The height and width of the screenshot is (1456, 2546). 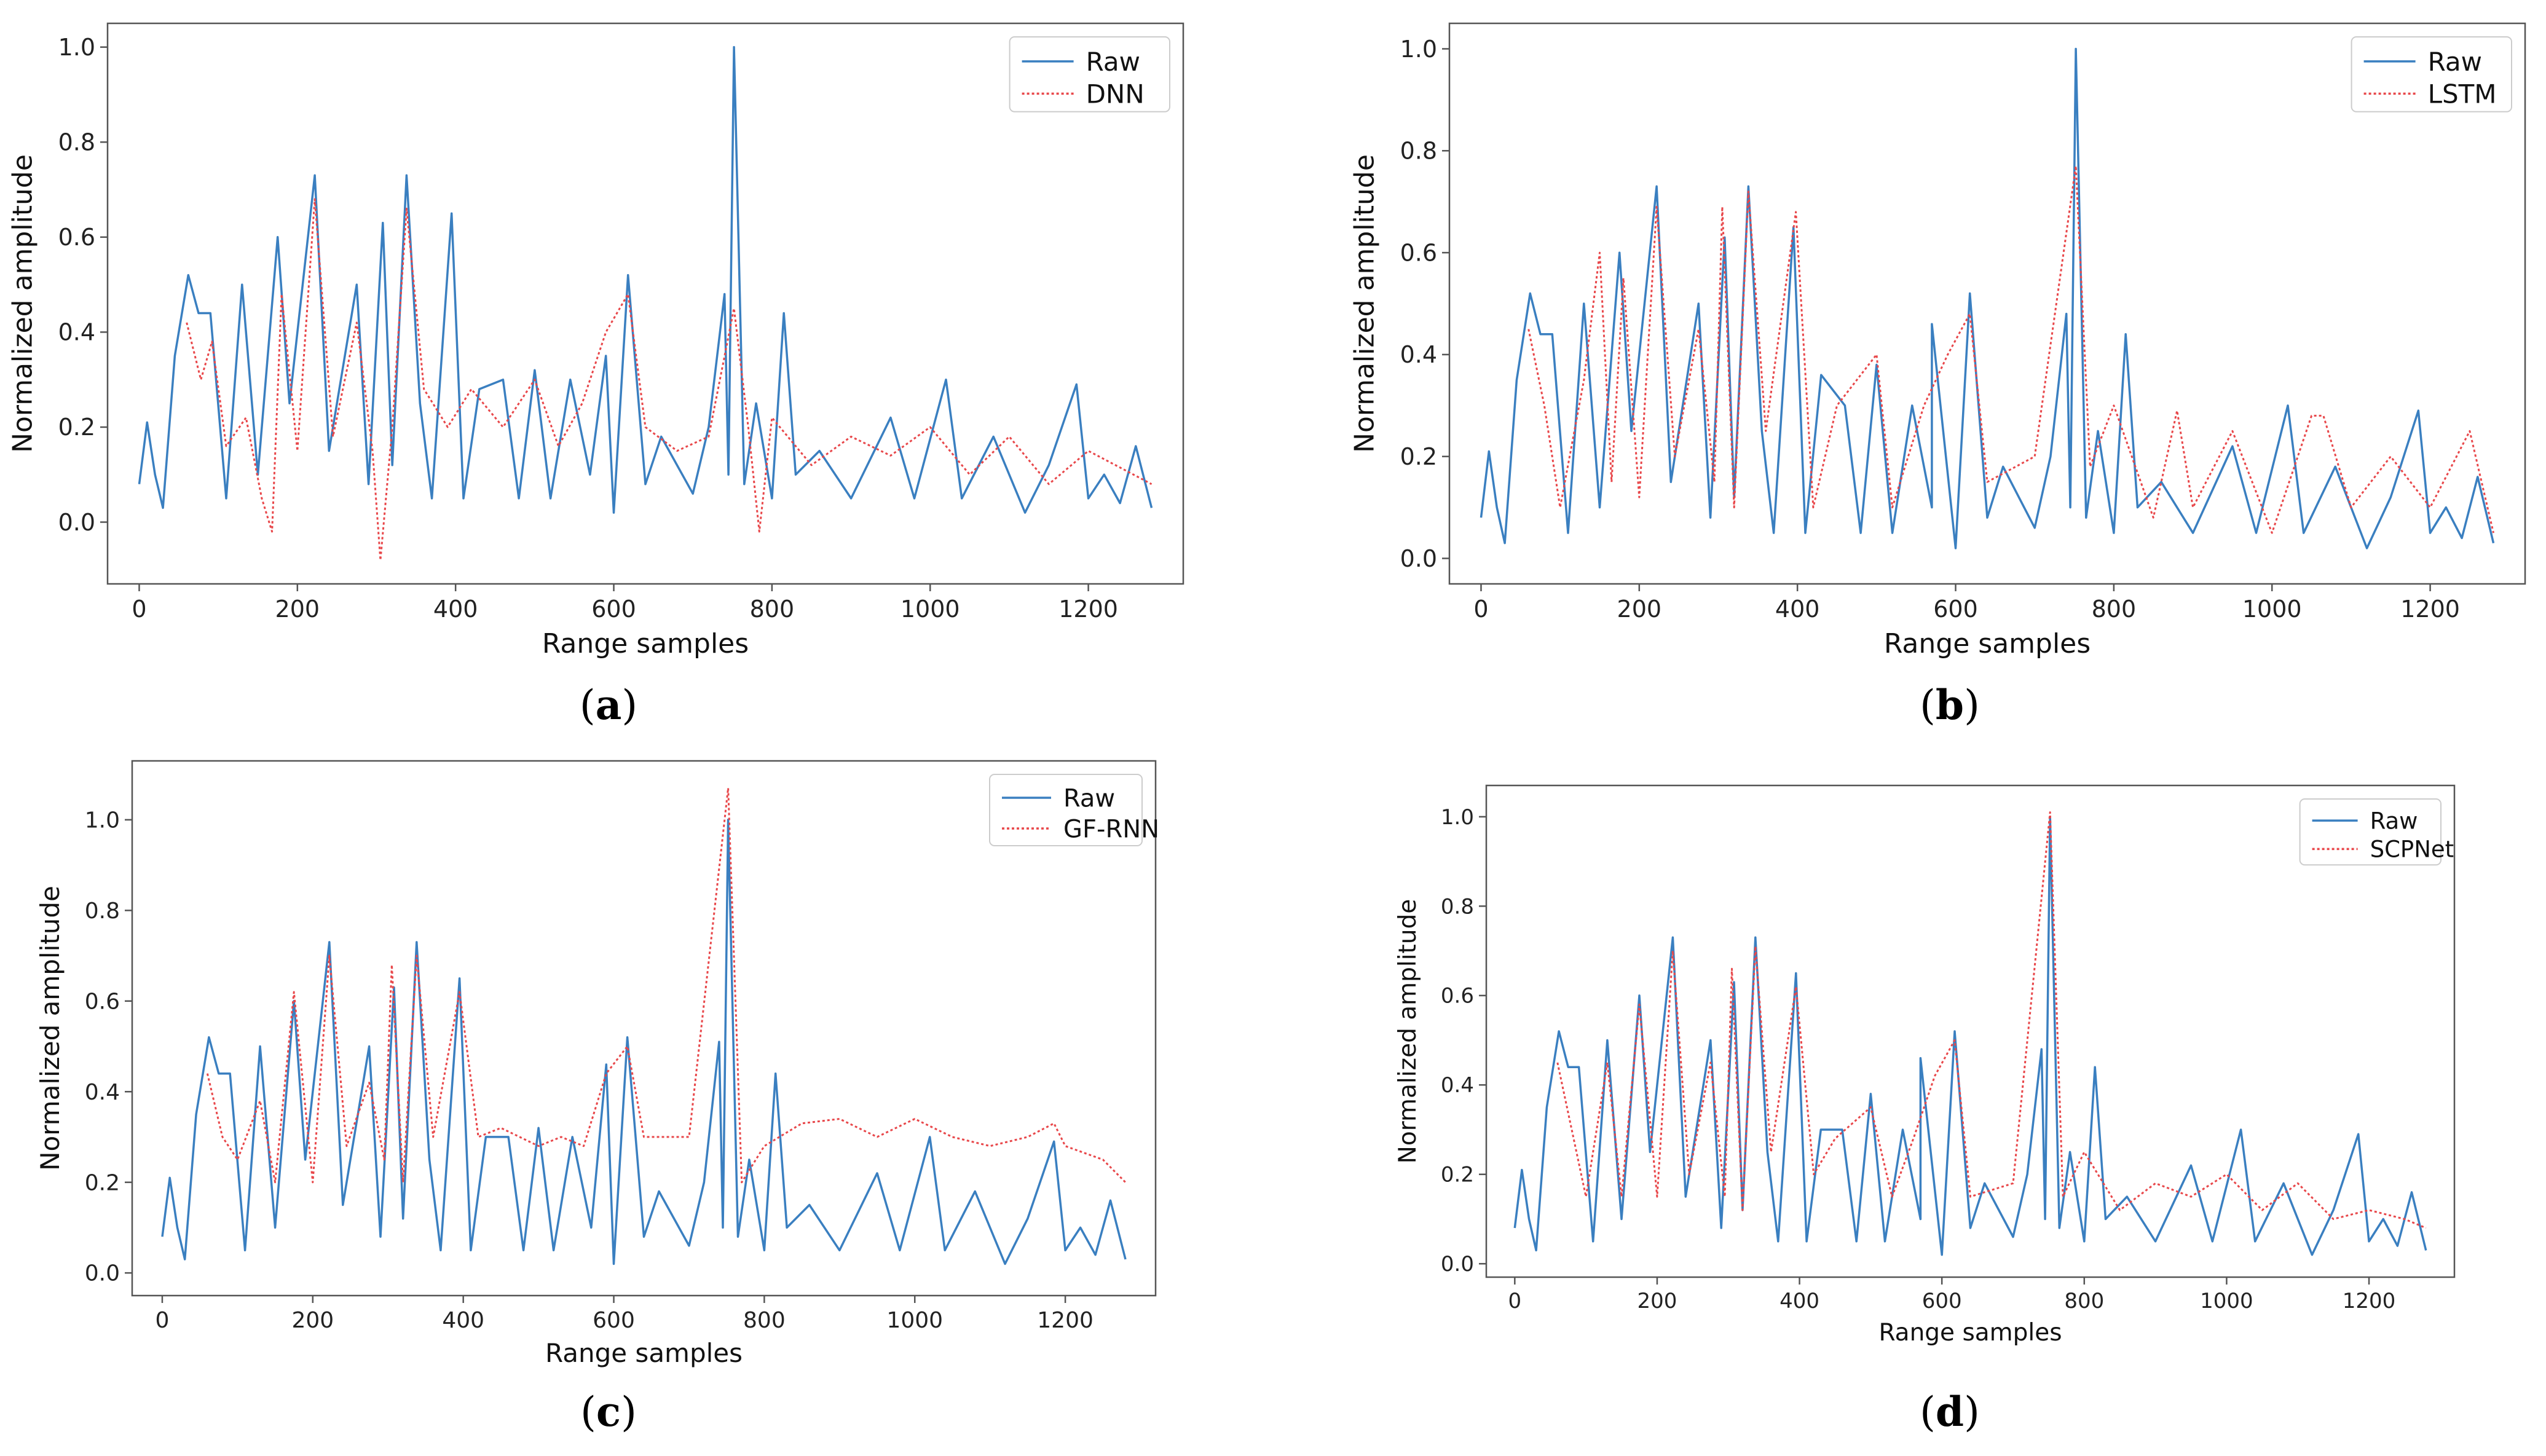 What do you see at coordinates (1418, 558) in the screenshot?
I see `y-tick-label-b-0: 0.0` at bounding box center [1418, 558].